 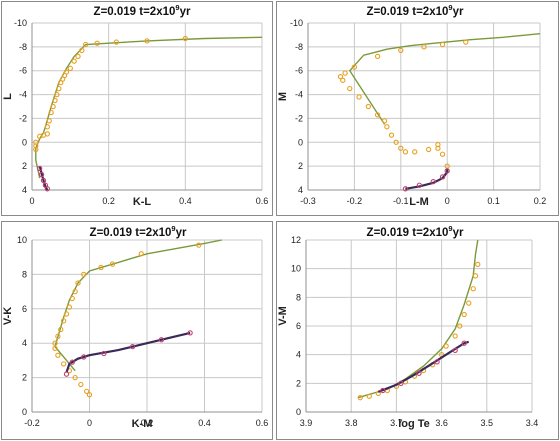 I want to click on x-tick-label: 0.1, so click(x=493, y=201).